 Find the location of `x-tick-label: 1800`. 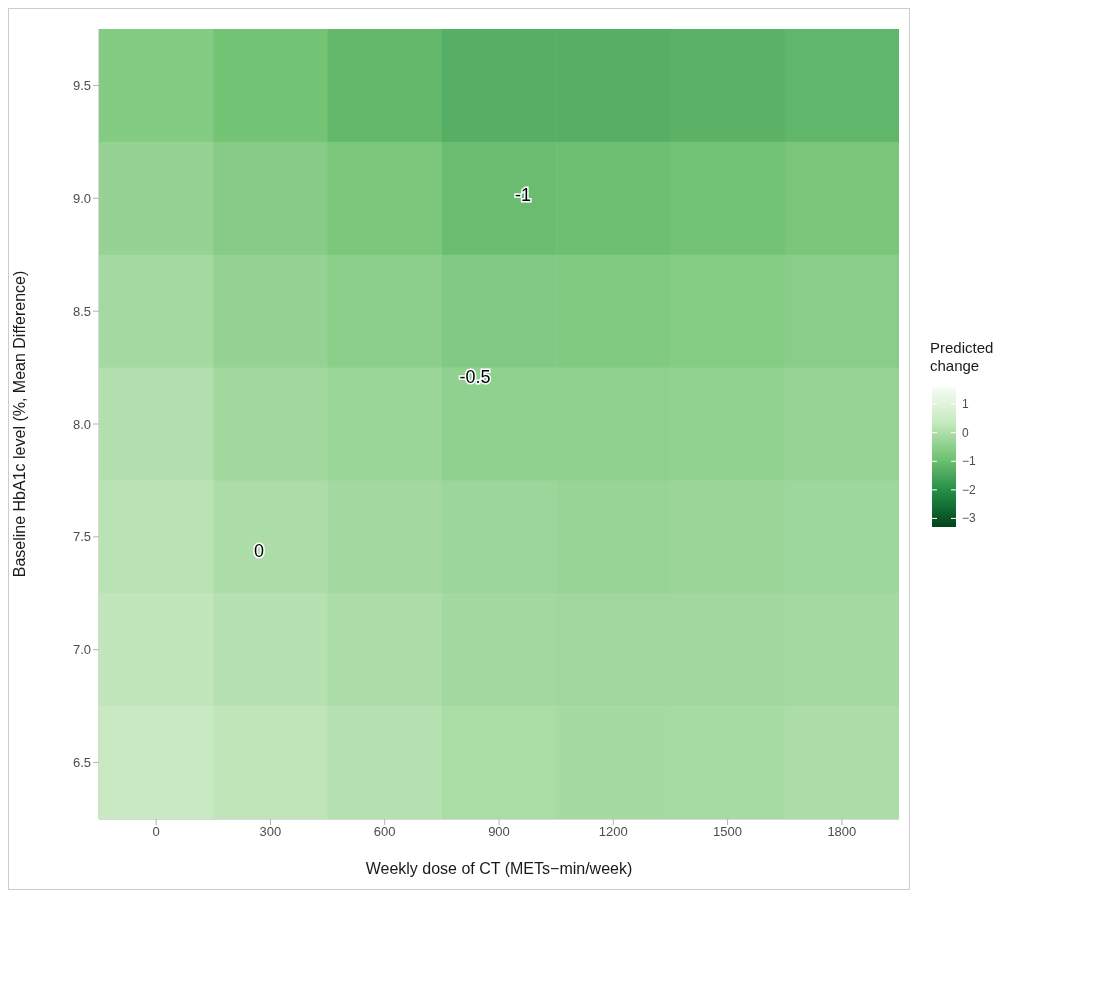

x-tick-label: 1800 is located at coordinates (842, 832).